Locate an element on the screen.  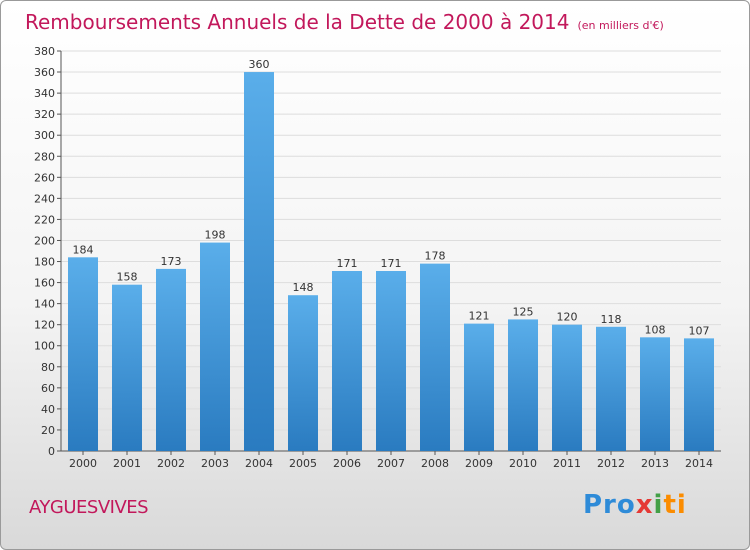
proxiti-logo: Proxiti is located at coordinates (635, 505).